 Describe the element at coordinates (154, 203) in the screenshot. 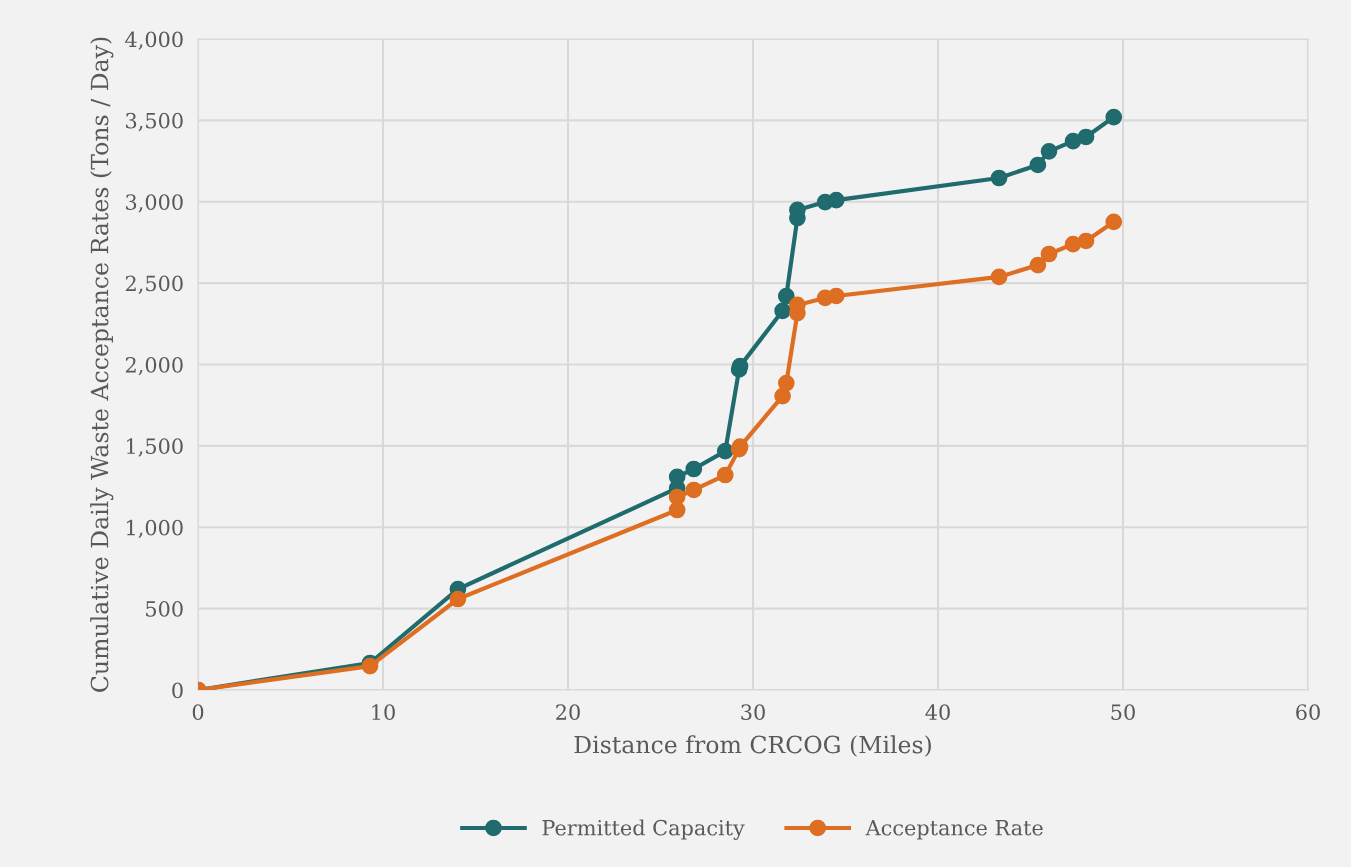

I see `y-tick-label: 3,000` at that location.